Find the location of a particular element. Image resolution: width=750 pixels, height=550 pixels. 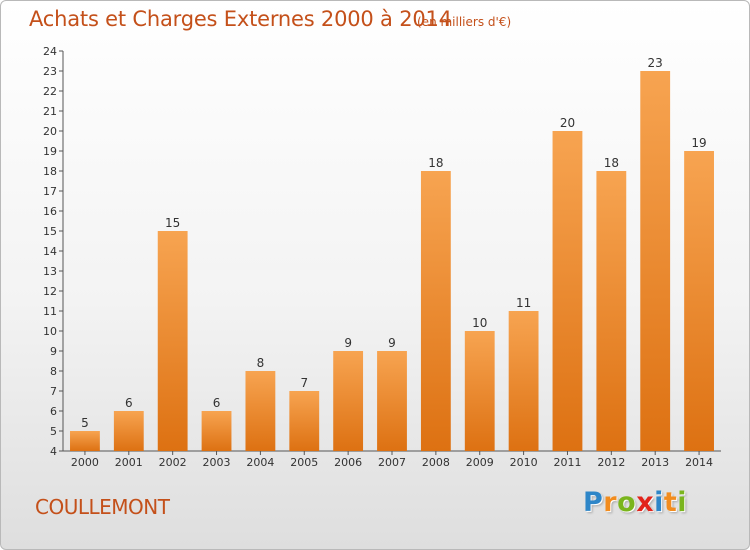

y-tick-label: 21 is located at coordinates (50, 111).